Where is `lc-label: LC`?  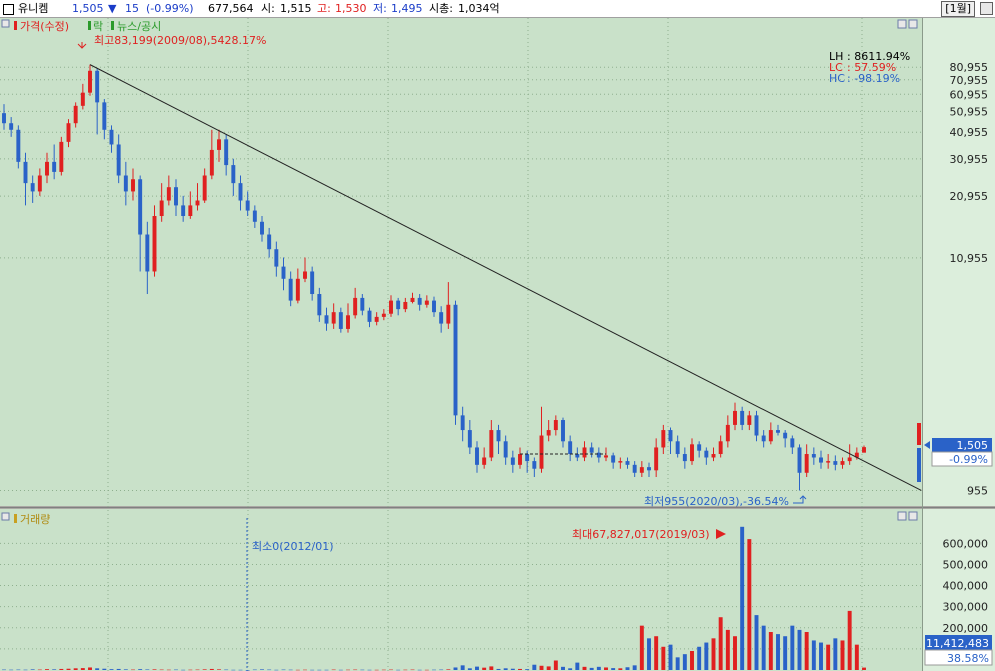 lc-label: LC is located at coordinates (836, 67).